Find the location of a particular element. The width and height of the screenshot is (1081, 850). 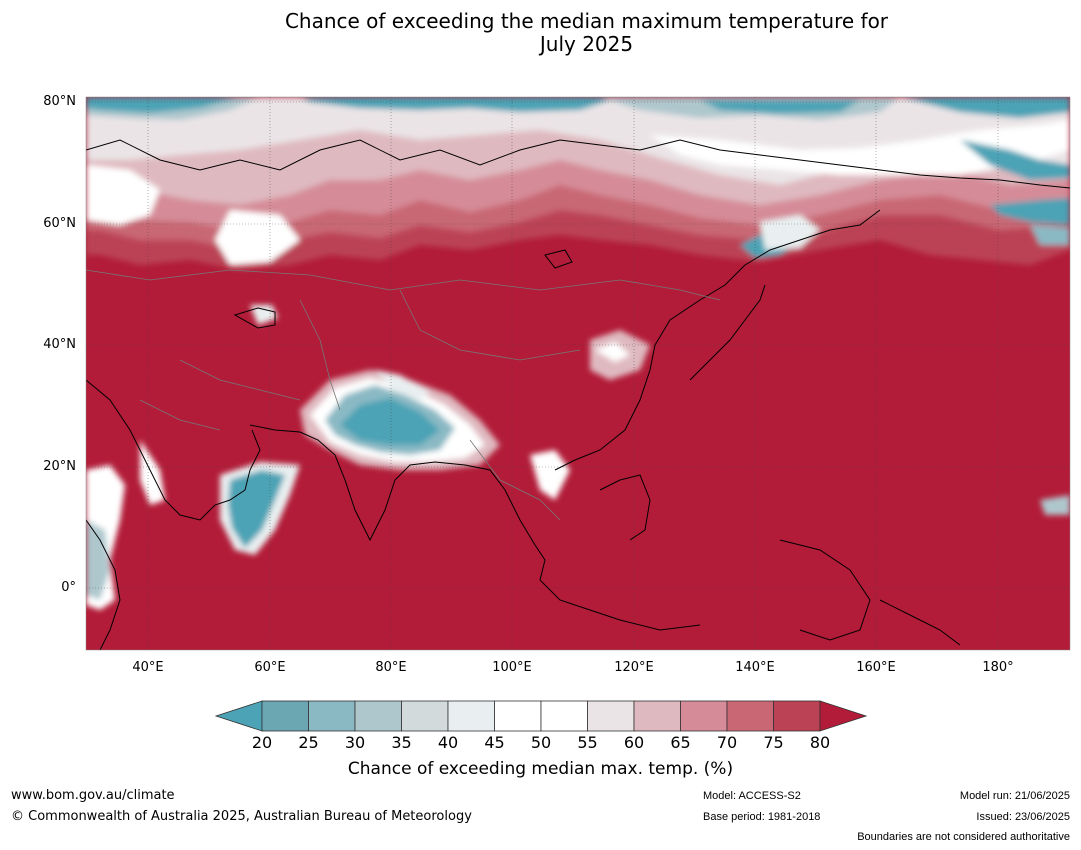

lon-label-80e: 80°E is located at coordinates (391, 667).